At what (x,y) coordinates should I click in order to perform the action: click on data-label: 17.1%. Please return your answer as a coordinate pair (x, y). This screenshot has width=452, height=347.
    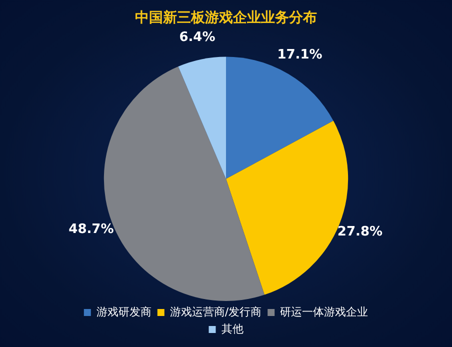
    Looking at the image, I should click on (299, 54).